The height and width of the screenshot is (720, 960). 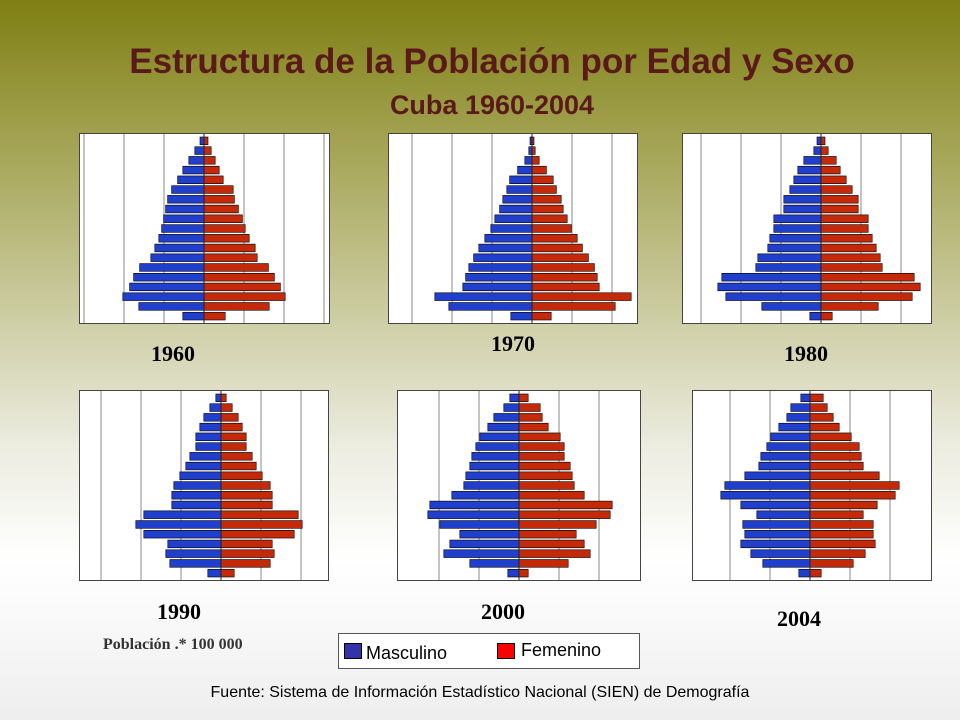 I want to click on year-label-1970: 1970, so click(x=513, y=343).